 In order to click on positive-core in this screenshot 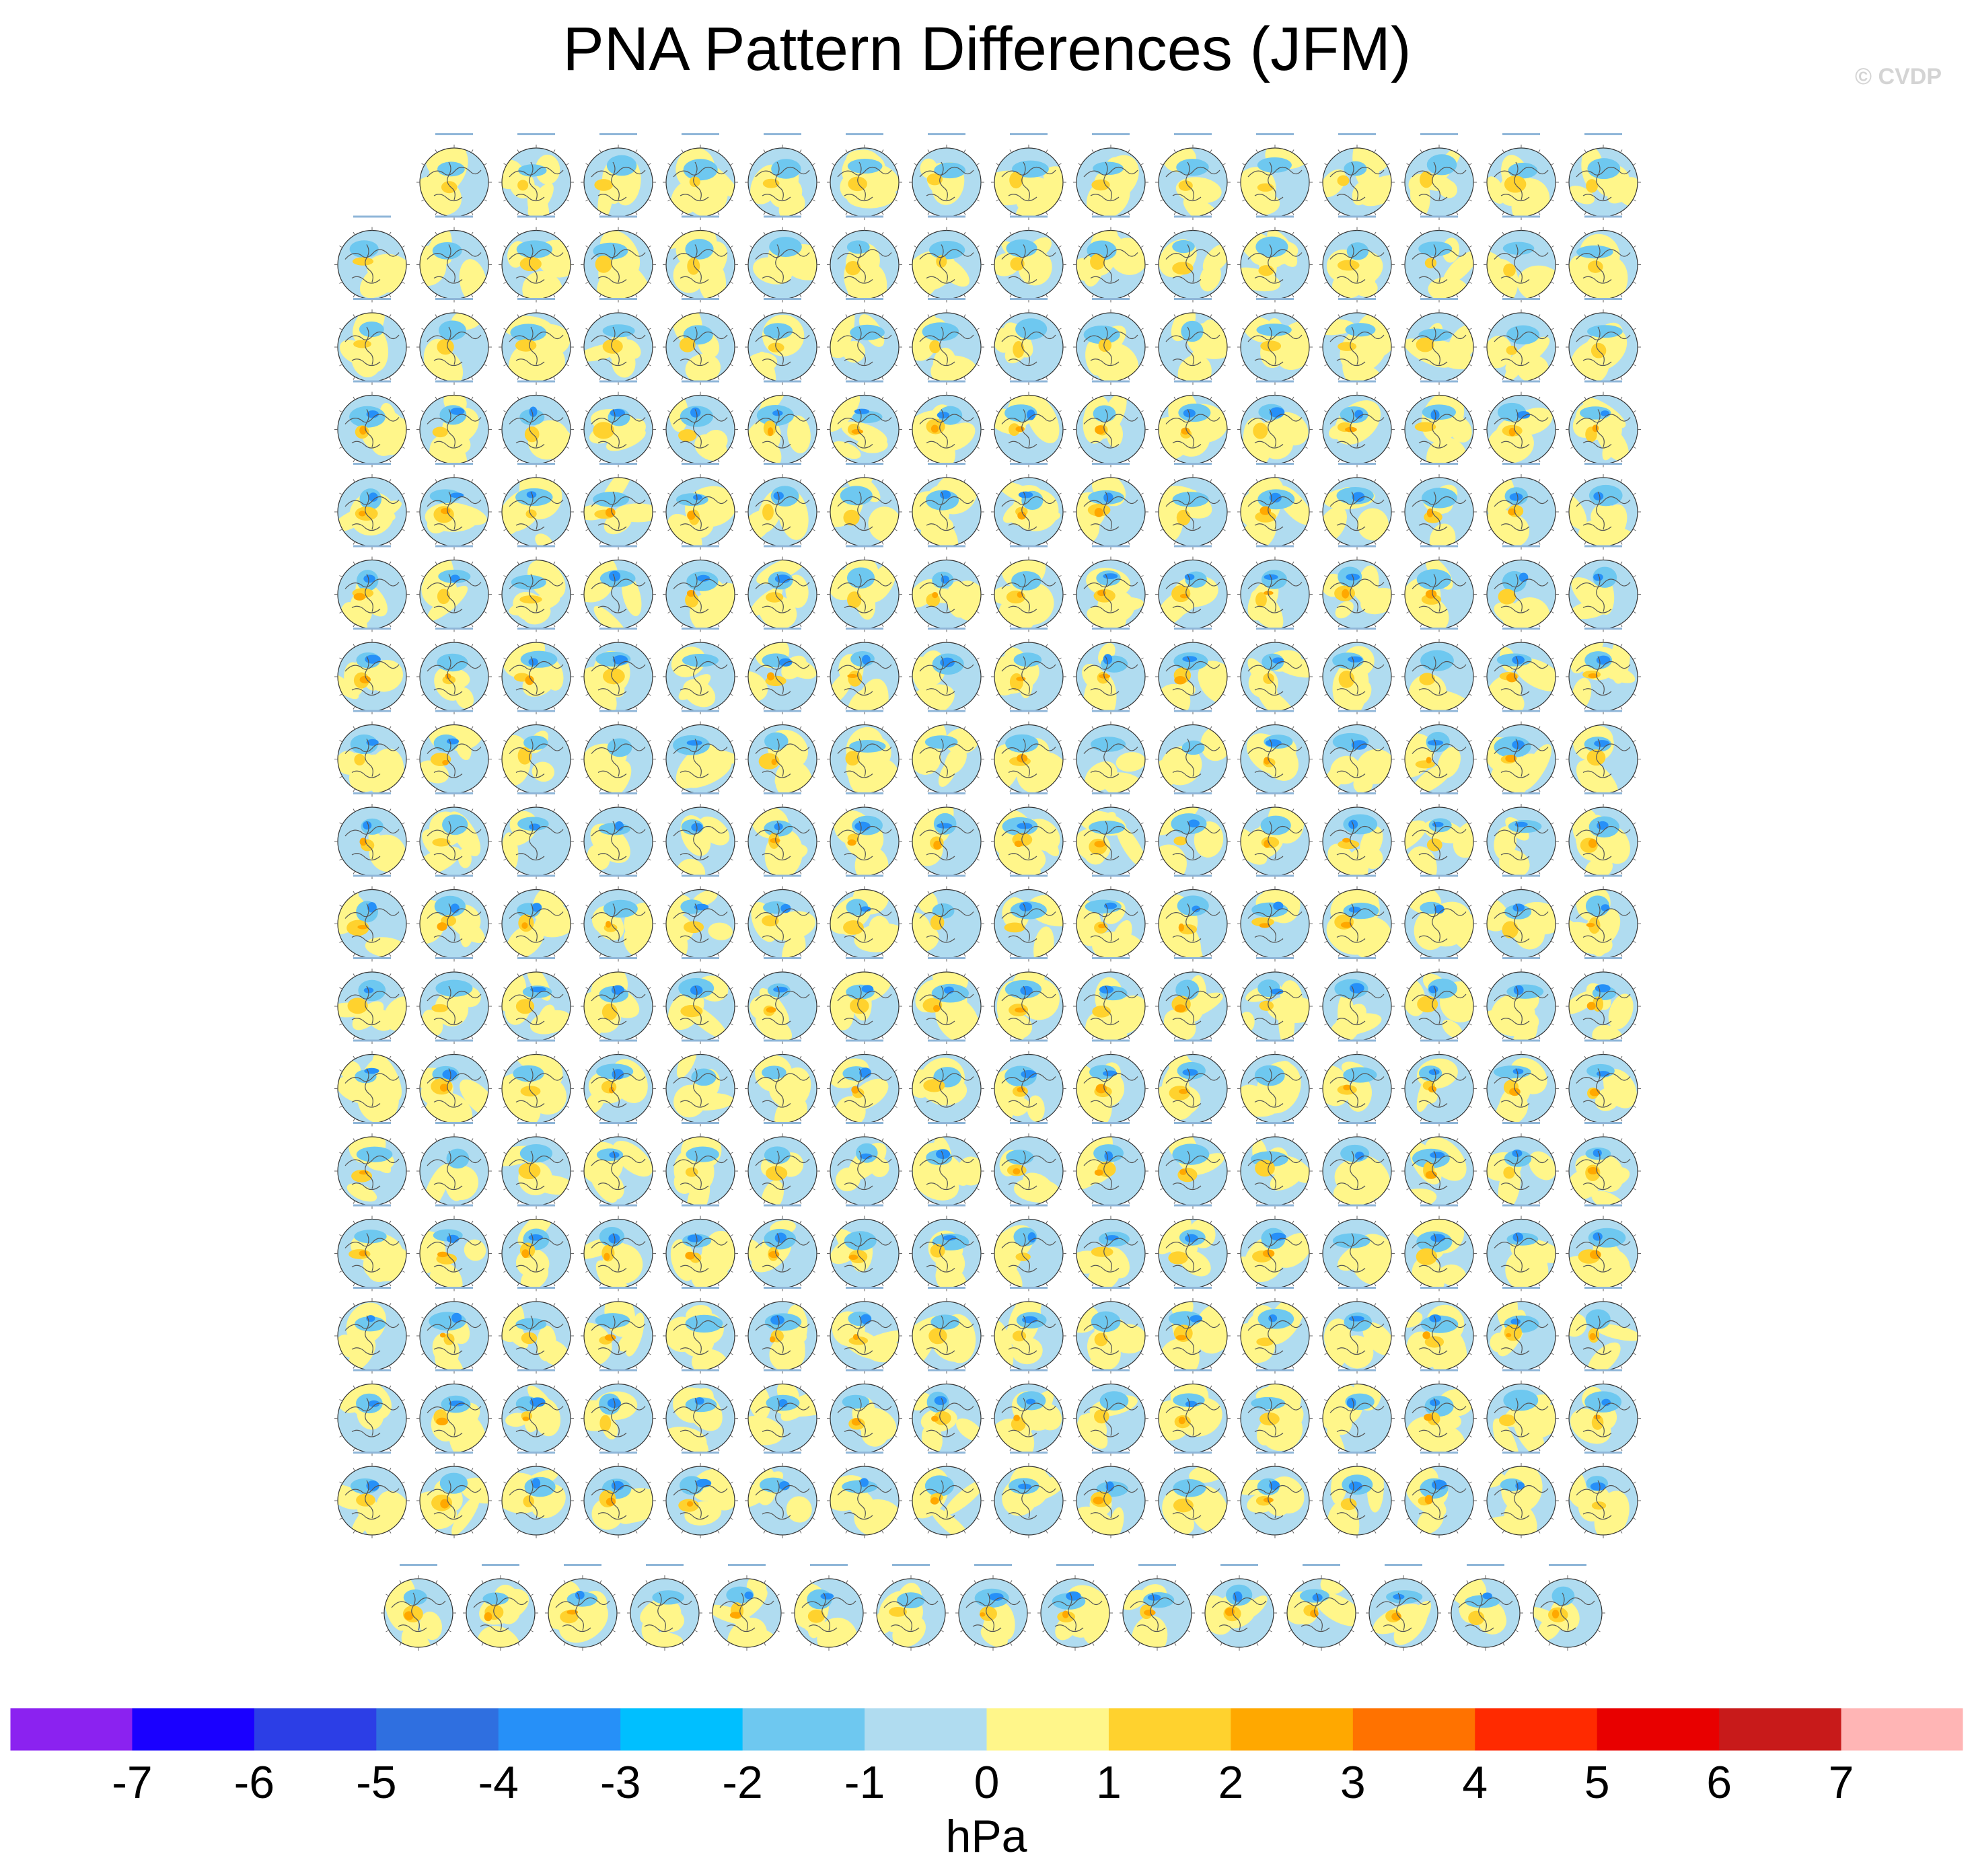, I will do `click(604, 264)`.